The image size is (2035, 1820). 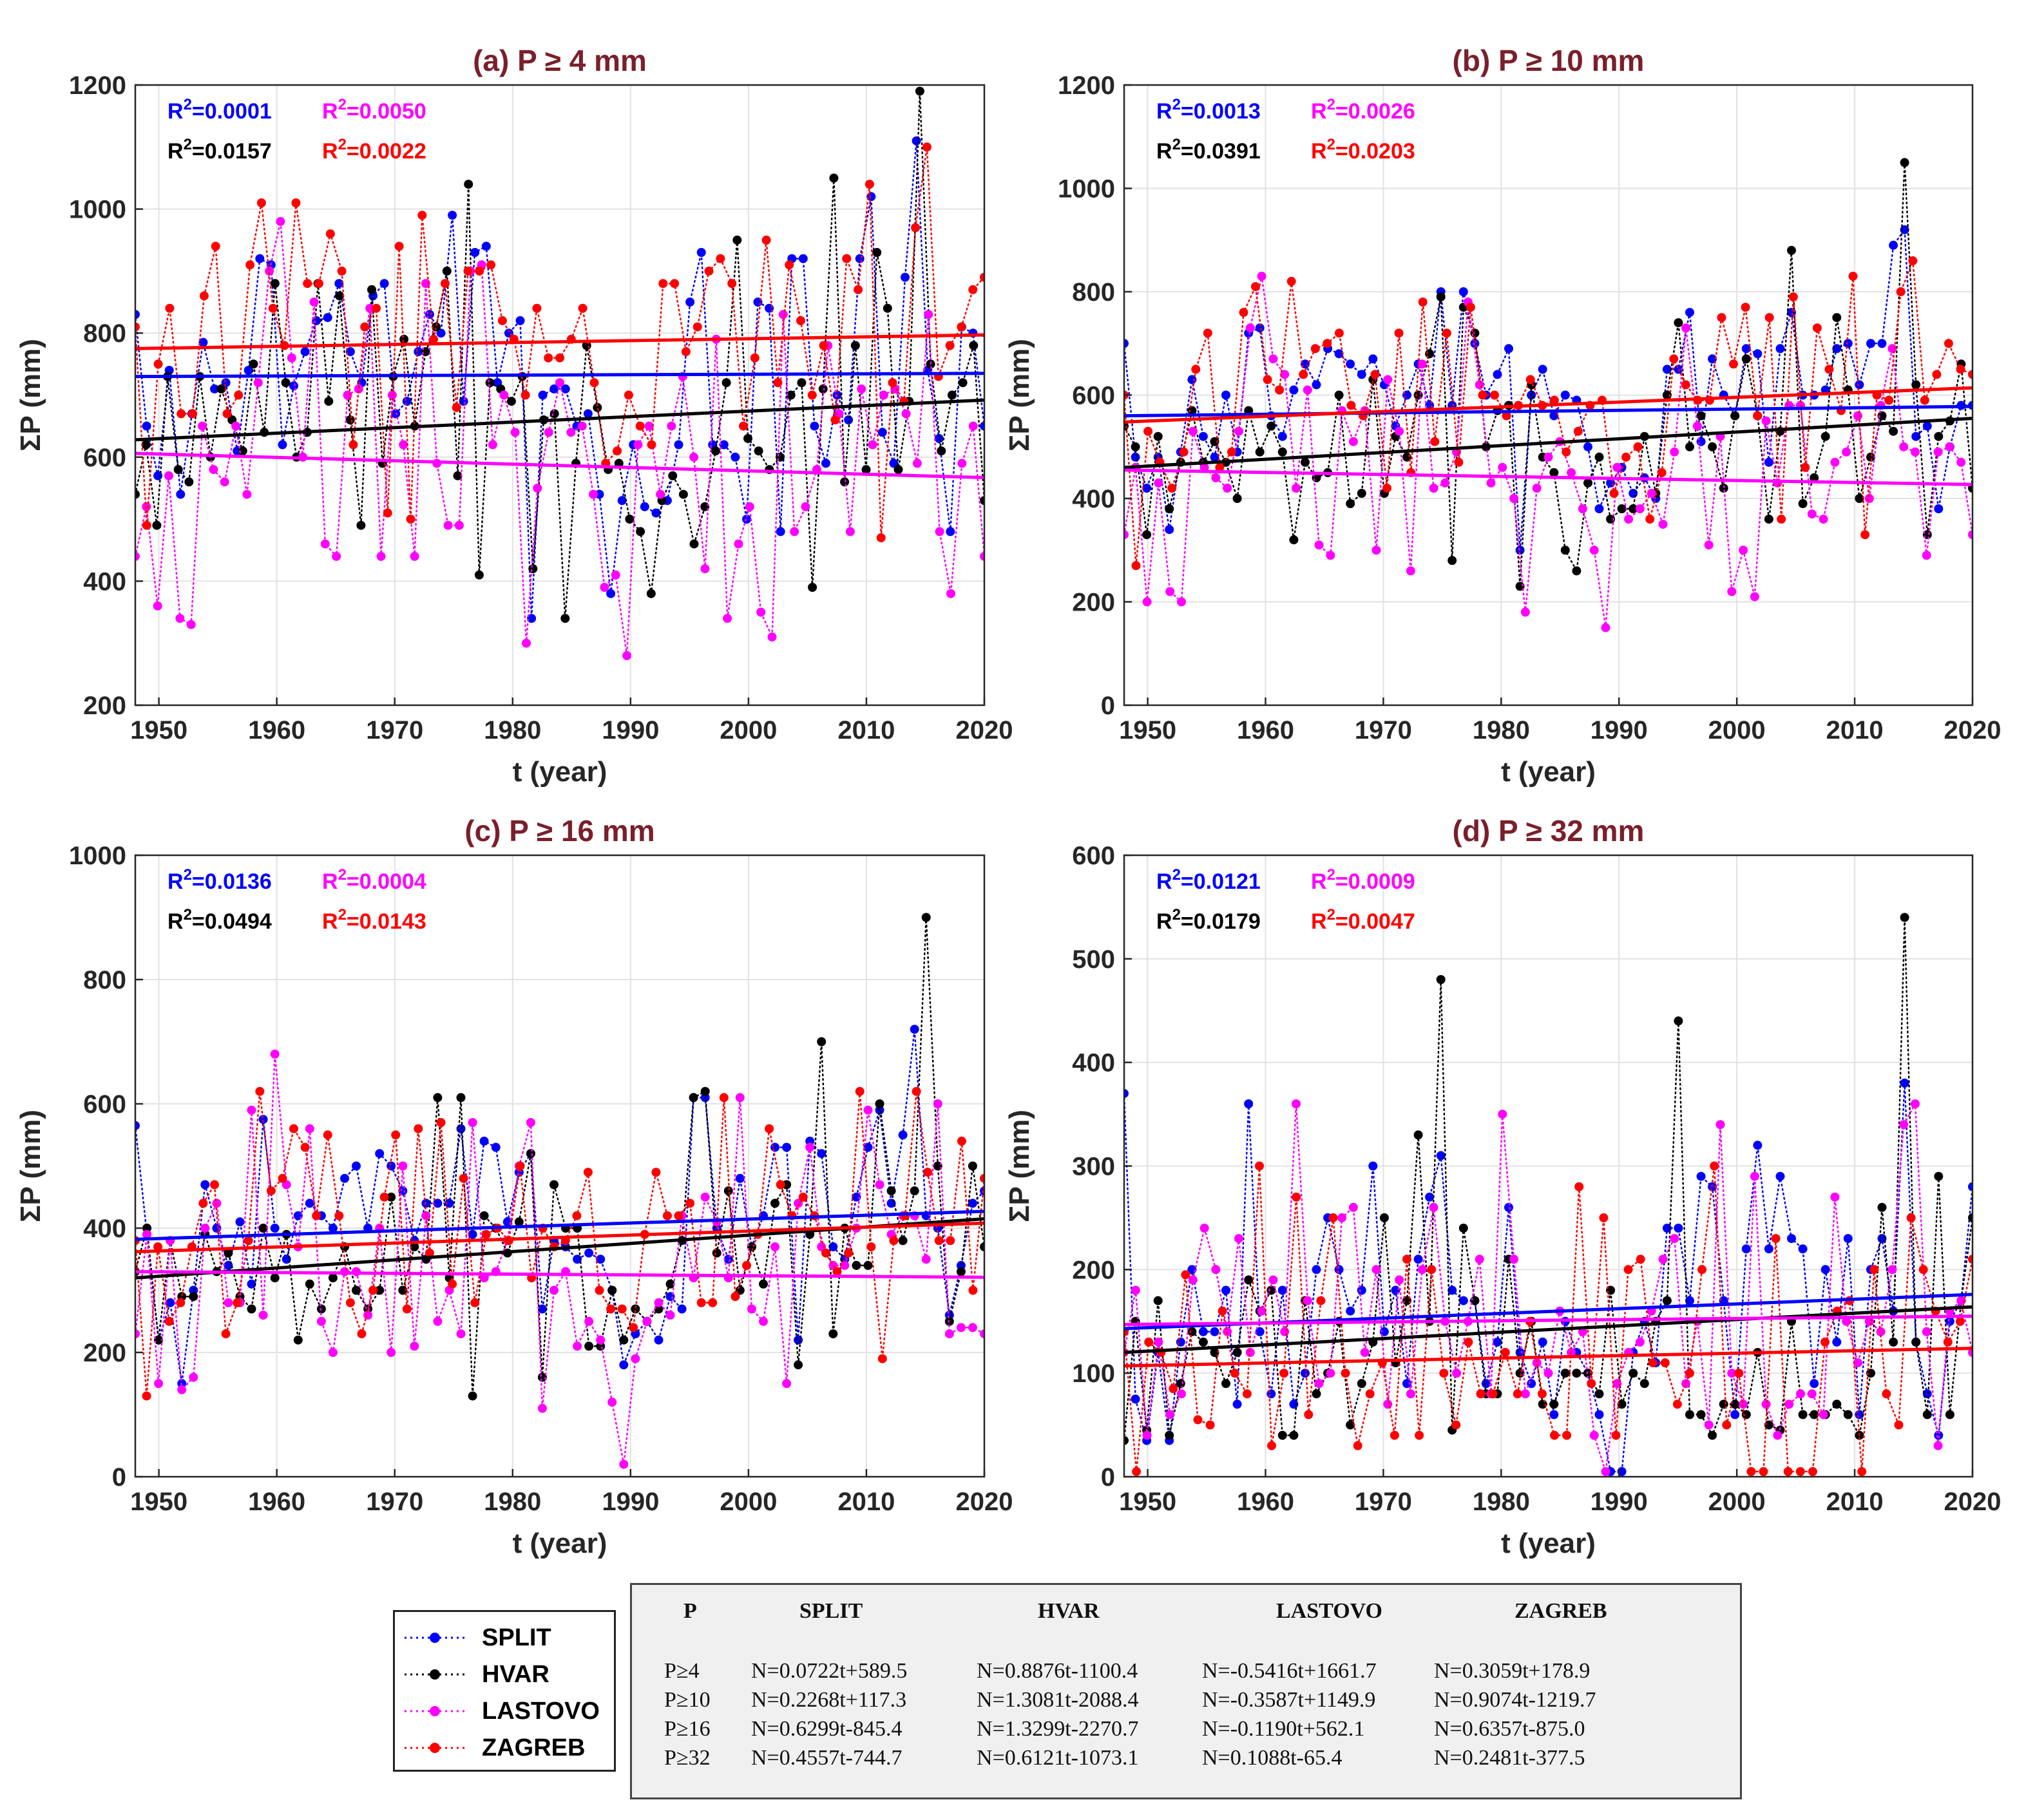 What do you see at coordinates (559, 420) in the screenshot?
I see `trend-line-hvar` at bounding box center [559, 420].